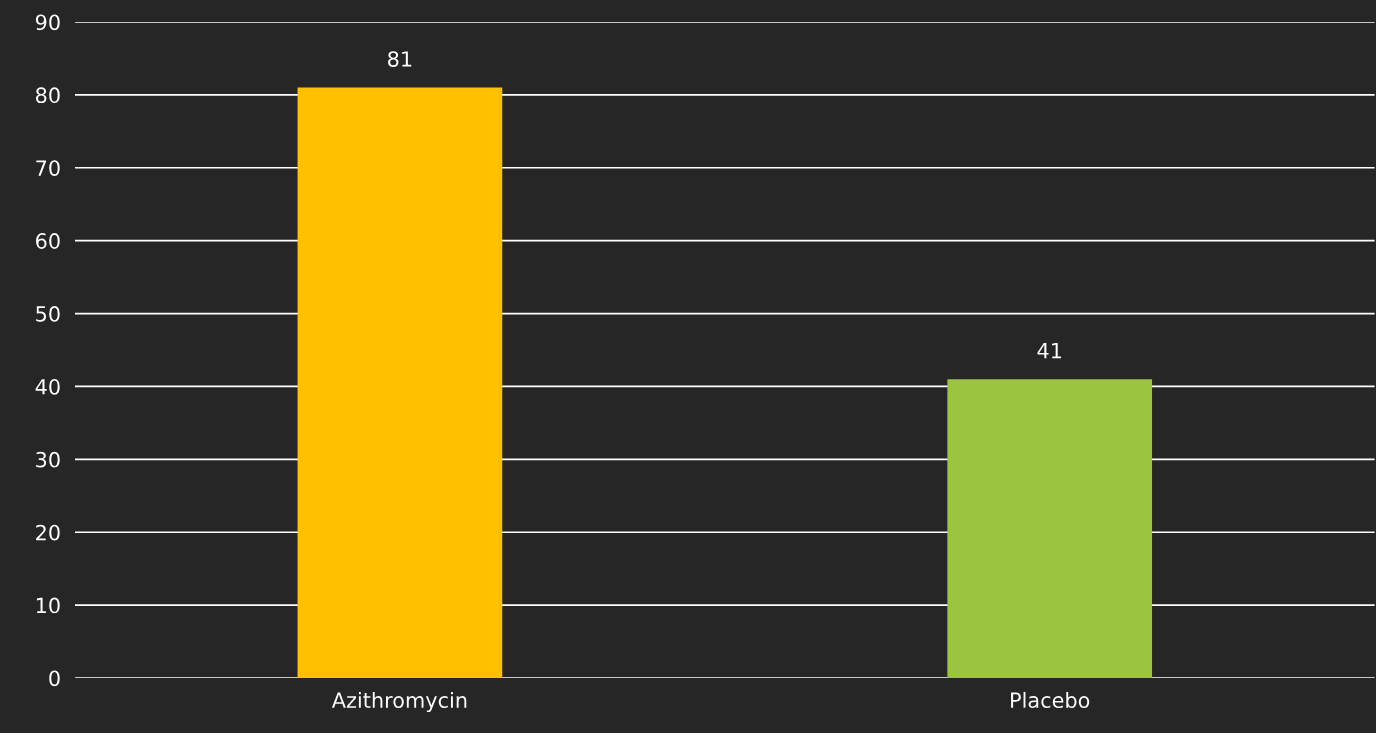 Image resolution: width=1376 pixels, height=733 pixels. I want to click on x-tick-label: Azithromycin, so click(399, 702).